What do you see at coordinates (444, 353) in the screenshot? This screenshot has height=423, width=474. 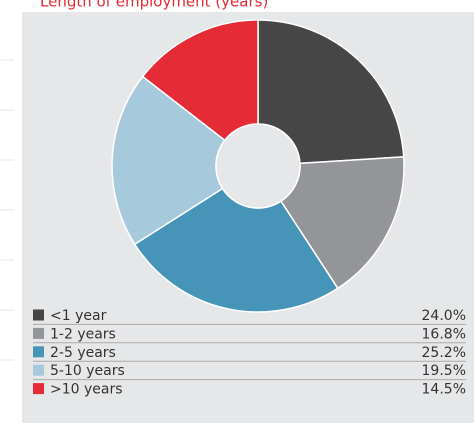 I see `legend-value: 25.2%` at bounding box center [444, 353].